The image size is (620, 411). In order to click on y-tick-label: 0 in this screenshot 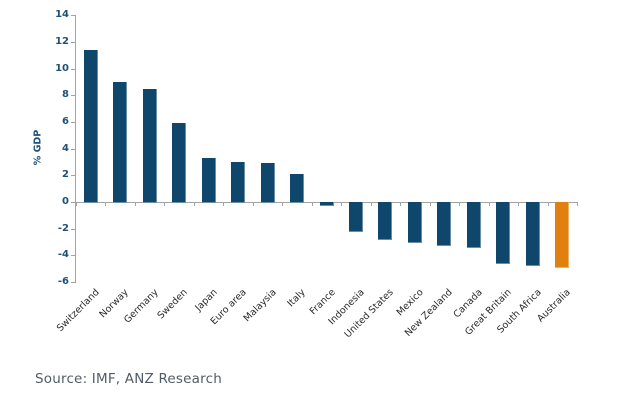, I will do `click(65, 201)`.